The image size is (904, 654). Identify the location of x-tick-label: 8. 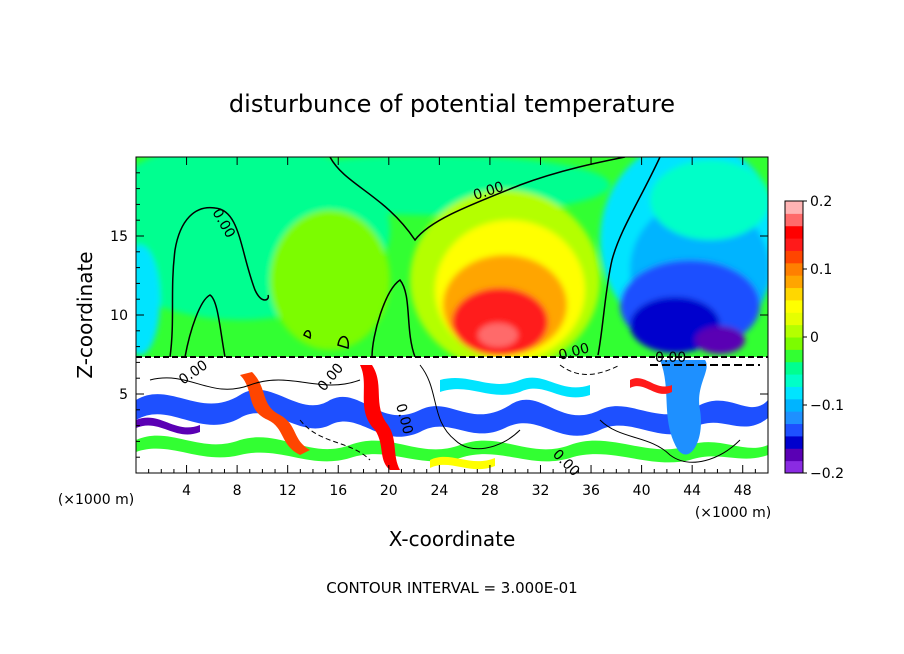
(237, 491).